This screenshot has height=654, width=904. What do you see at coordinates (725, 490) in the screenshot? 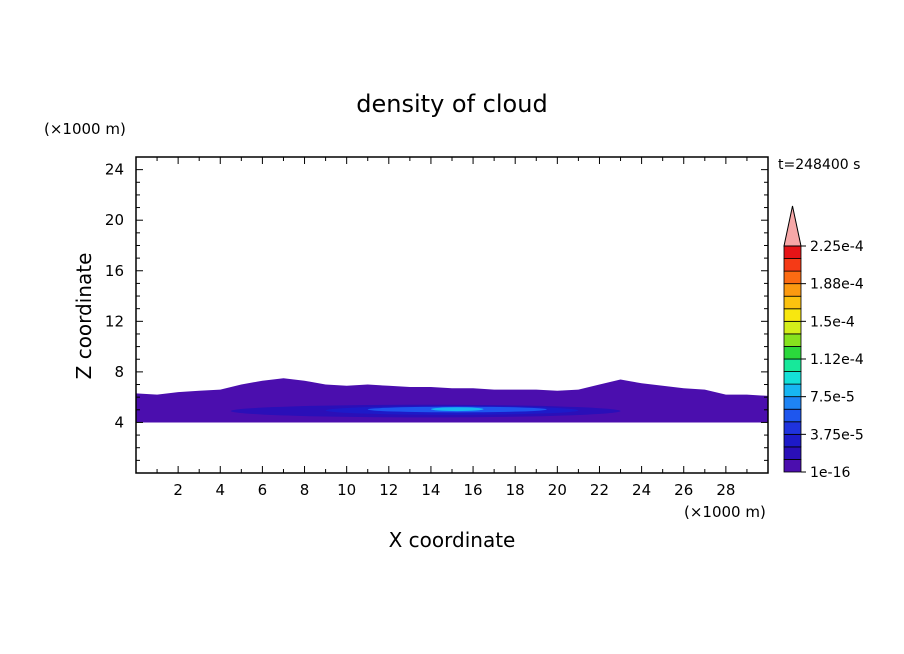
I see `x-tick-label: 28` at bounding box center [725, 490].